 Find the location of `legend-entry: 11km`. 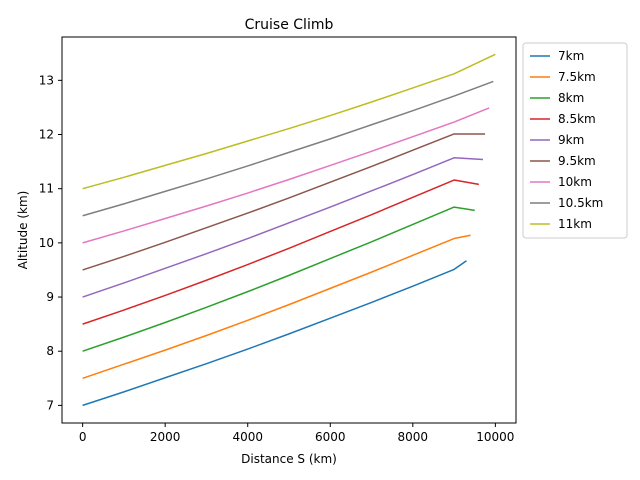

legend-entry: 11km is located at coordinates (575, 224).